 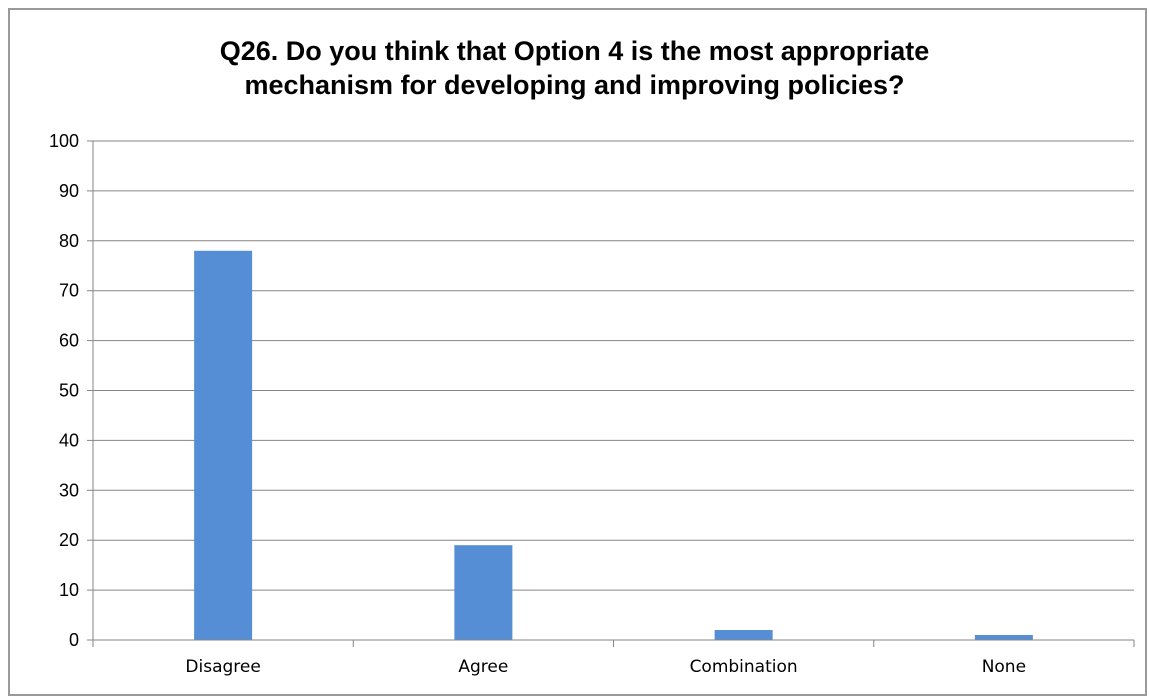 What do you see at coordinates (69, 440) in the screenshot?
I see `y-tick-label-40: 40` at bounding box center [69, 440].